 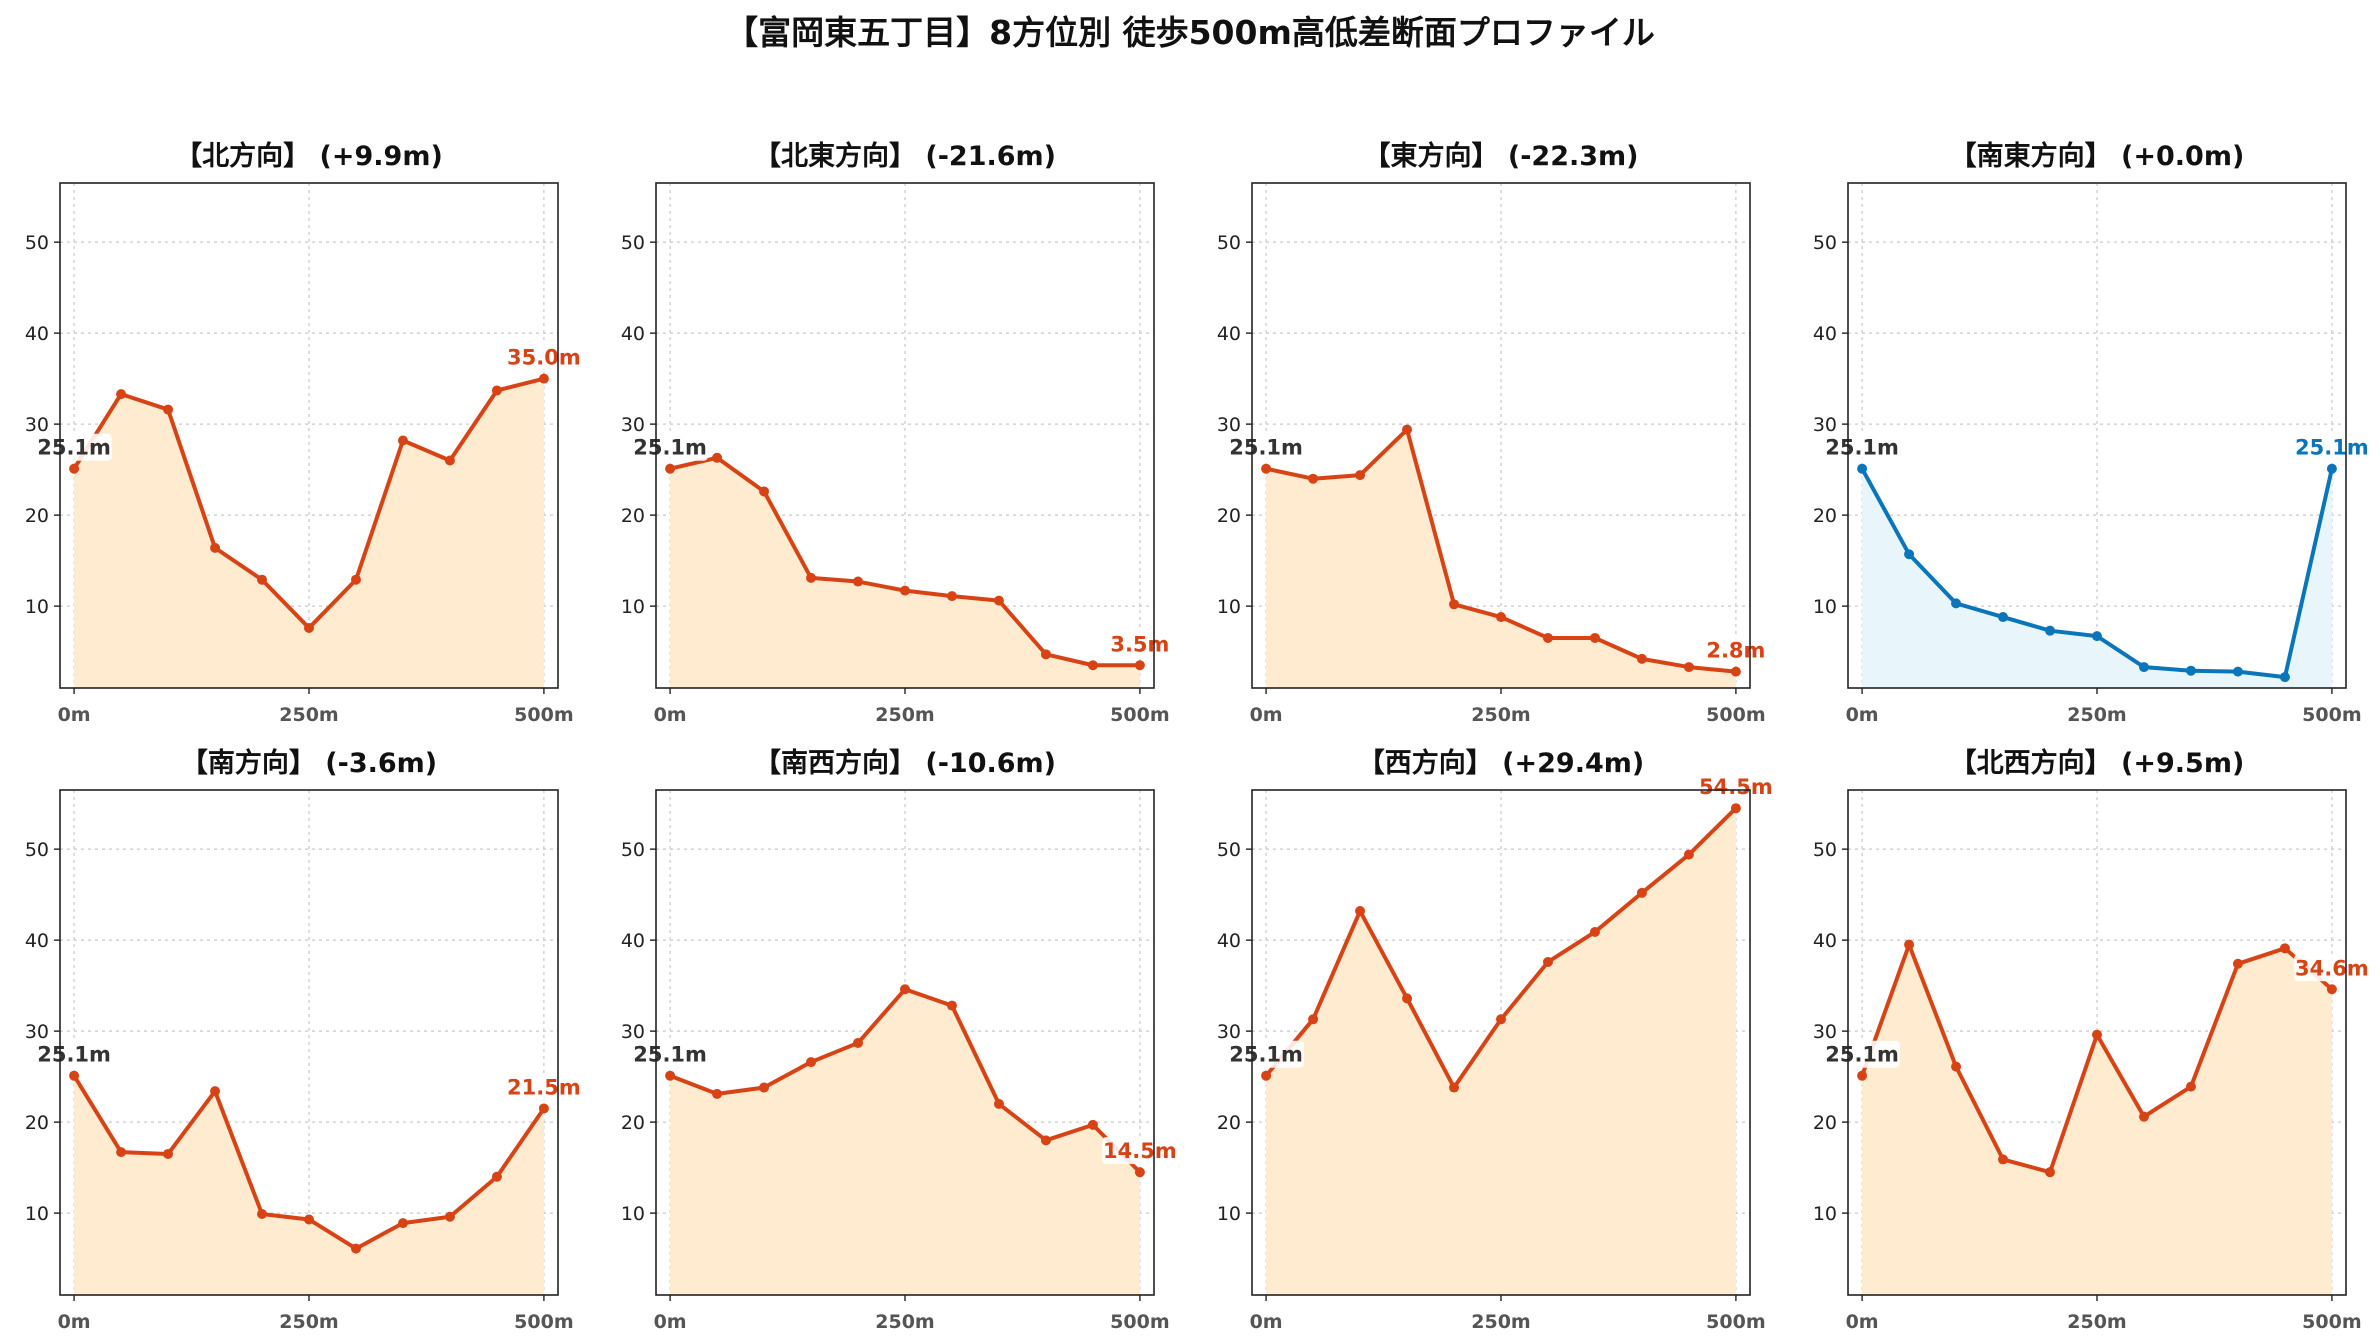 I want to click on end-elevation-label: 3.5m, so click(x=1139, y=644).